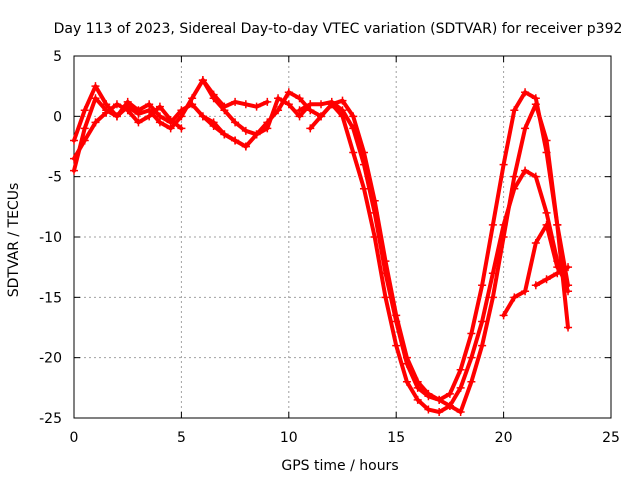  Describe the element at coordinates (396, 438) in the screenshot. I see `x-tick-label: 15` at that location.